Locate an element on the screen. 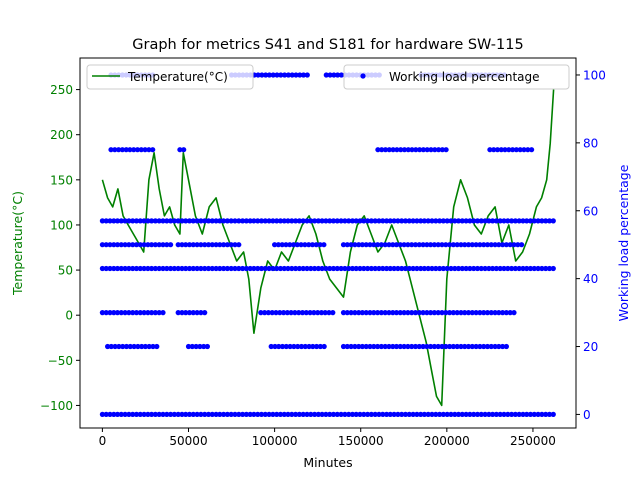 This screenshot has width=640, height=480. legend-layer: Temperature(°C) Working load percentage is located at coordinates (328, 77).